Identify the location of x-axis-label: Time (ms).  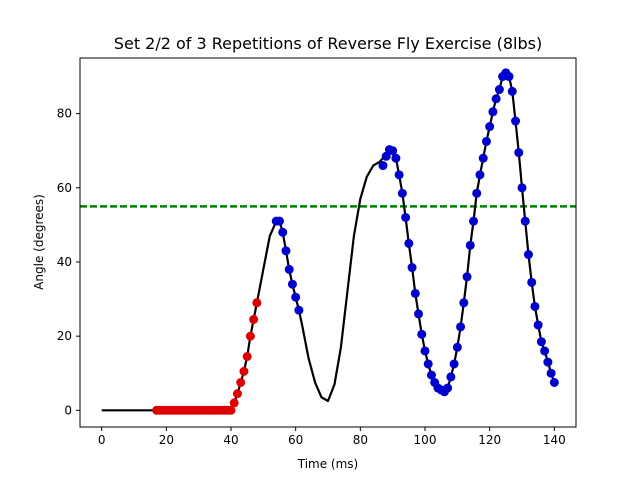
(328, 464).